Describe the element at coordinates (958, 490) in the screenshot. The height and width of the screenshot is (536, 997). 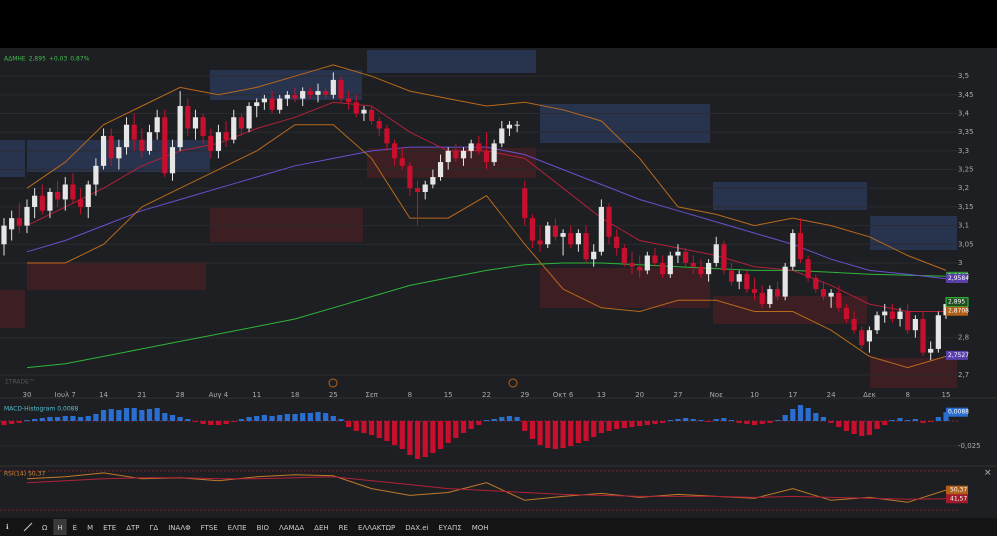
I see `rsi-label: 50,37` at that location.